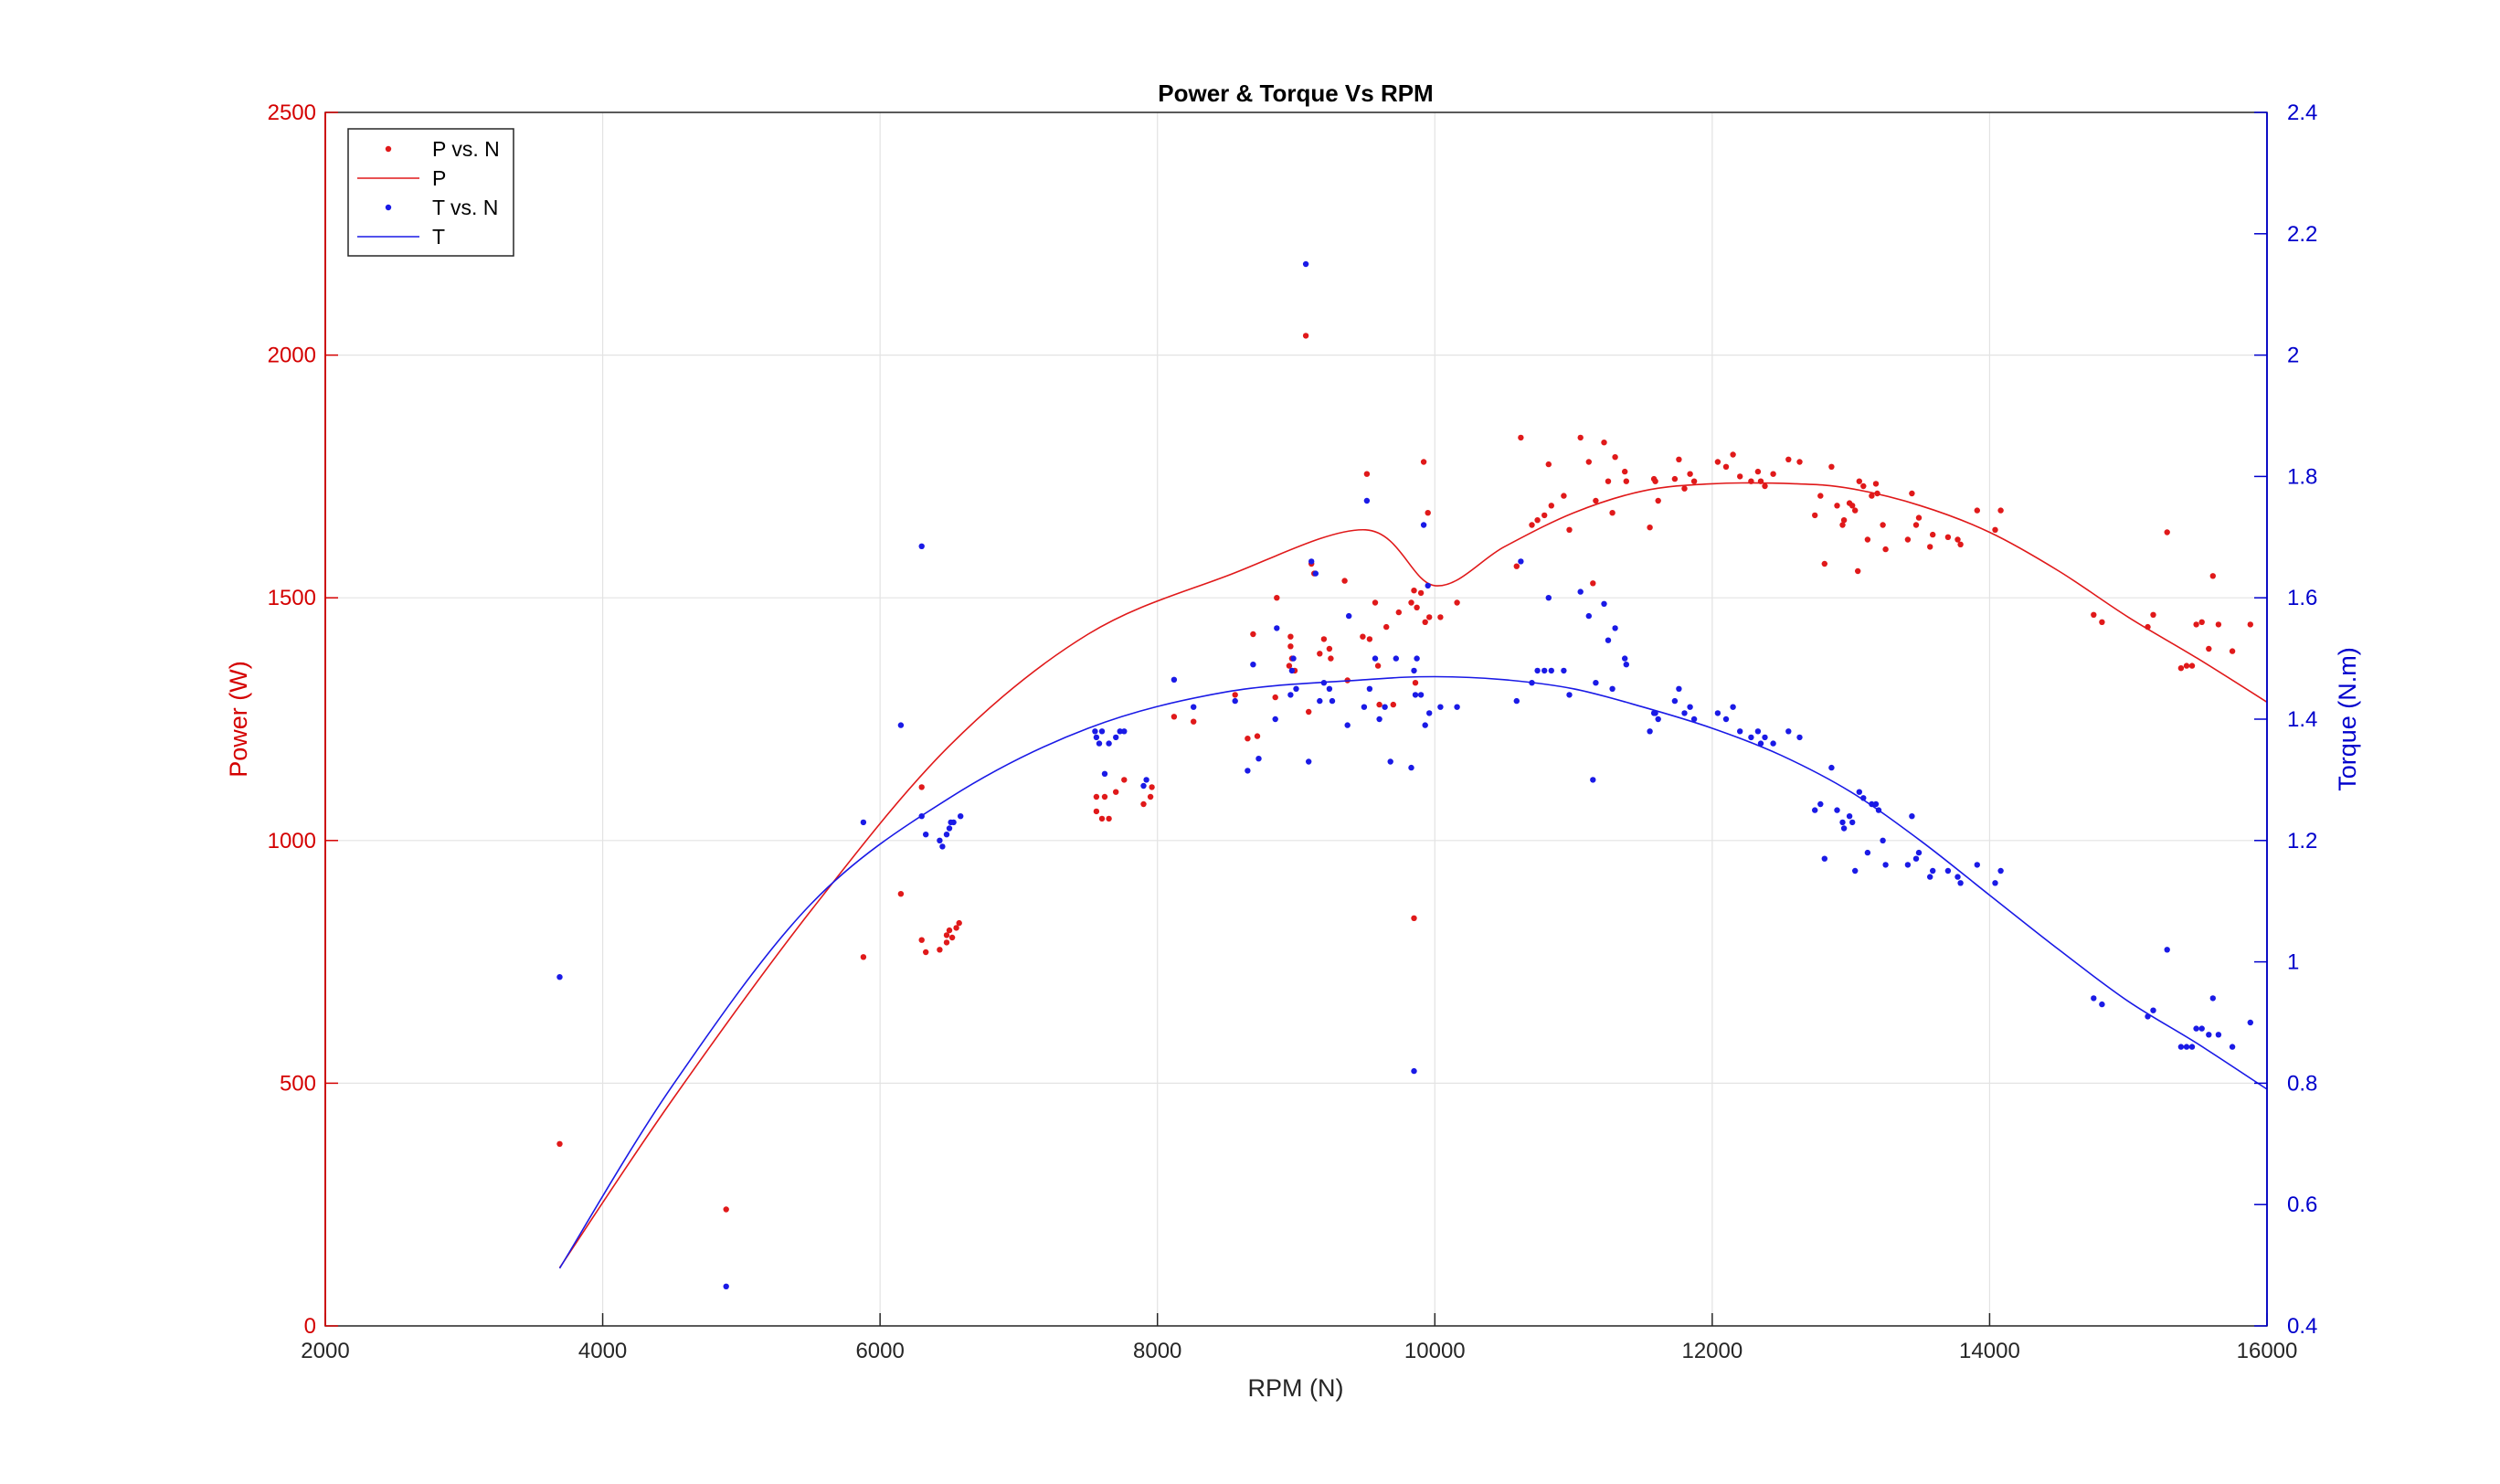 The image size is (2500, 1484). I want to click on y-axis-label-left: Power (W), so click(239, 719).